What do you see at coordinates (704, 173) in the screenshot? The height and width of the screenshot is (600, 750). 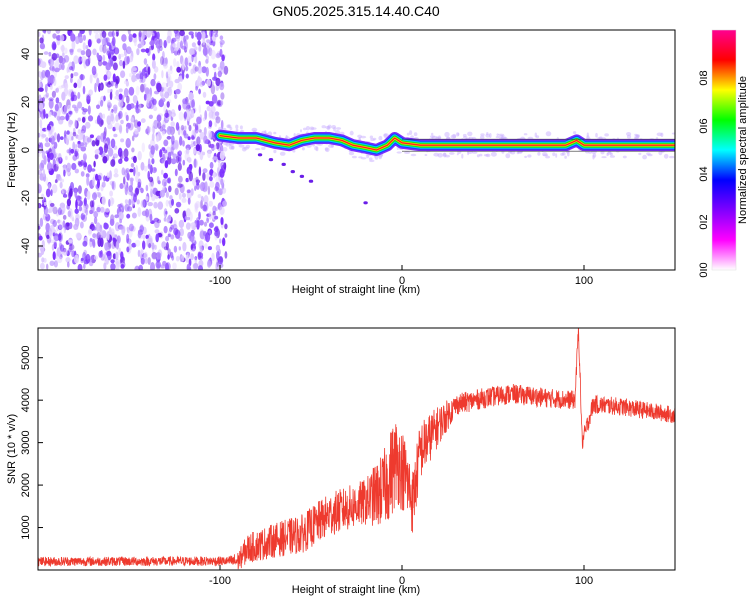 I see `colorbar-tick-label: 0.4` at bounding box center [704, 173].